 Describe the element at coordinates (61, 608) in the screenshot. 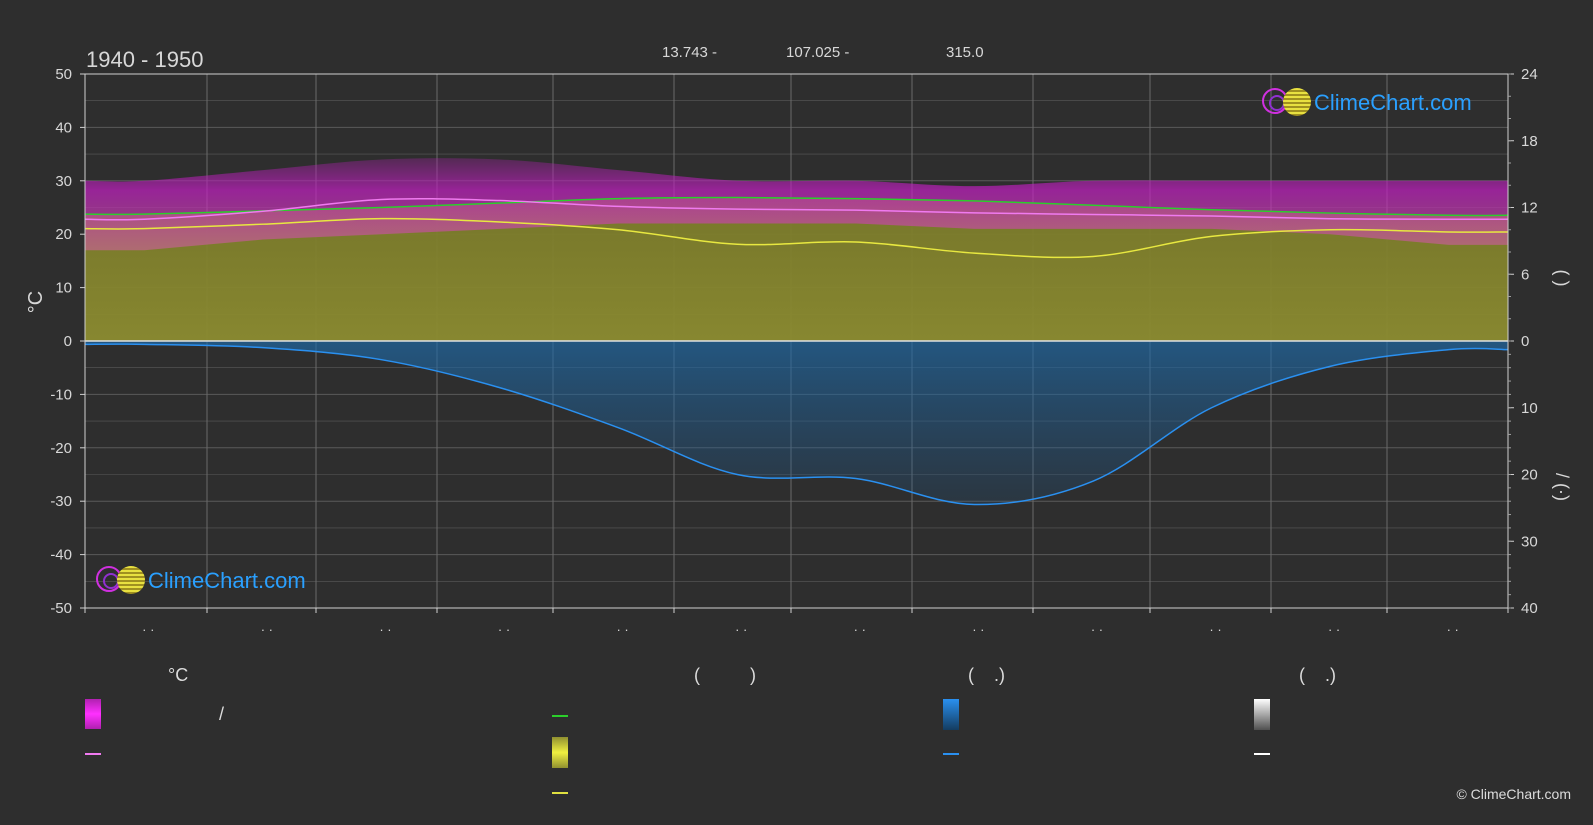

I see `y-tick-left: -50` at that location.